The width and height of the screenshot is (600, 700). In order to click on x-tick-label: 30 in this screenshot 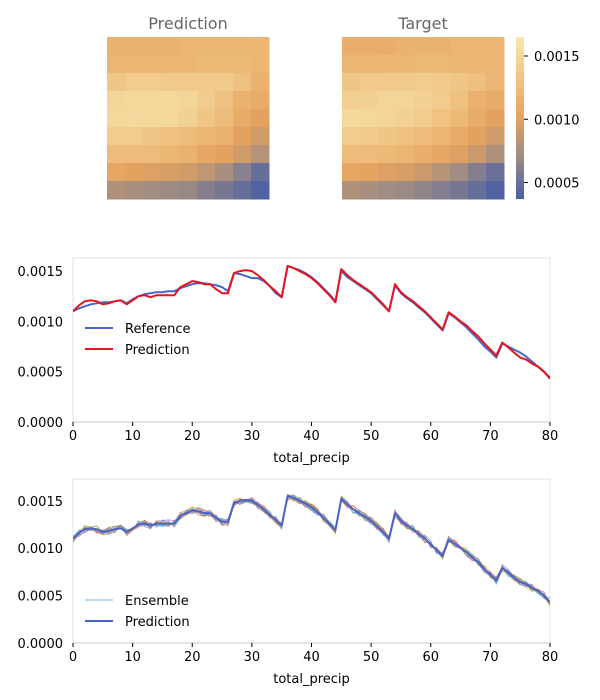, I will do `click(252, 436)`.